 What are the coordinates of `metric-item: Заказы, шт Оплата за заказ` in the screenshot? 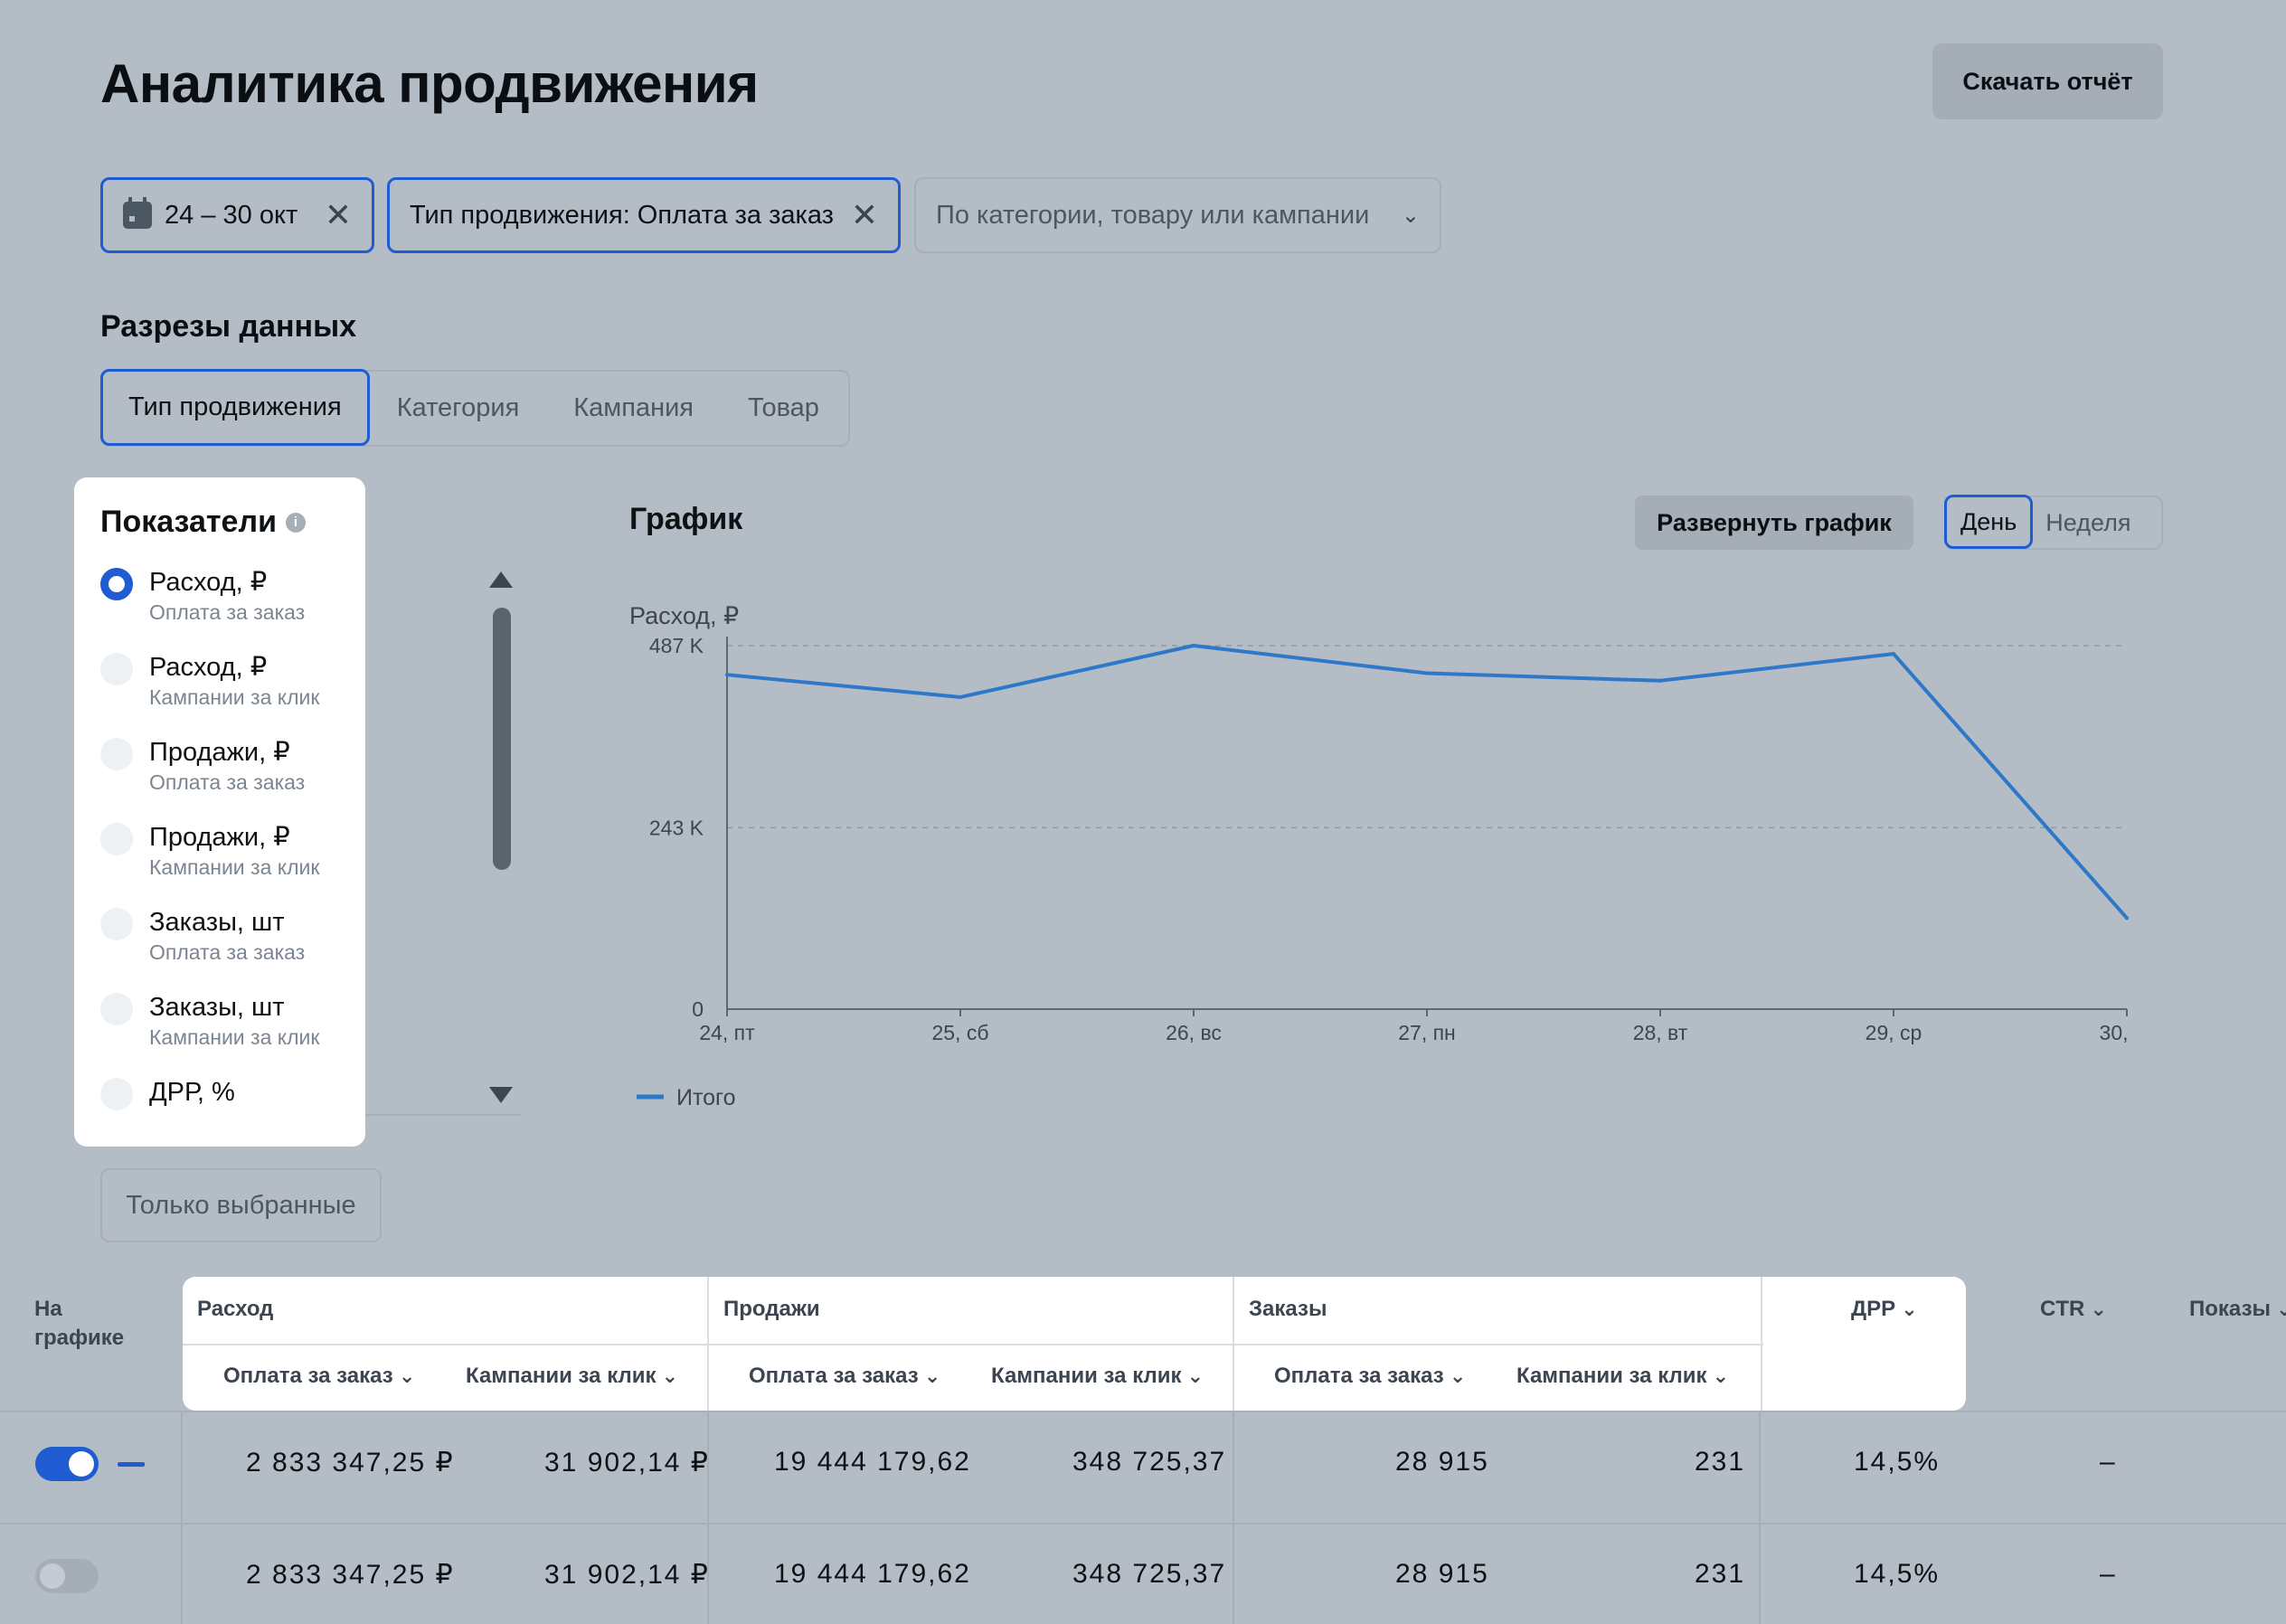 It's located at (231, 949).